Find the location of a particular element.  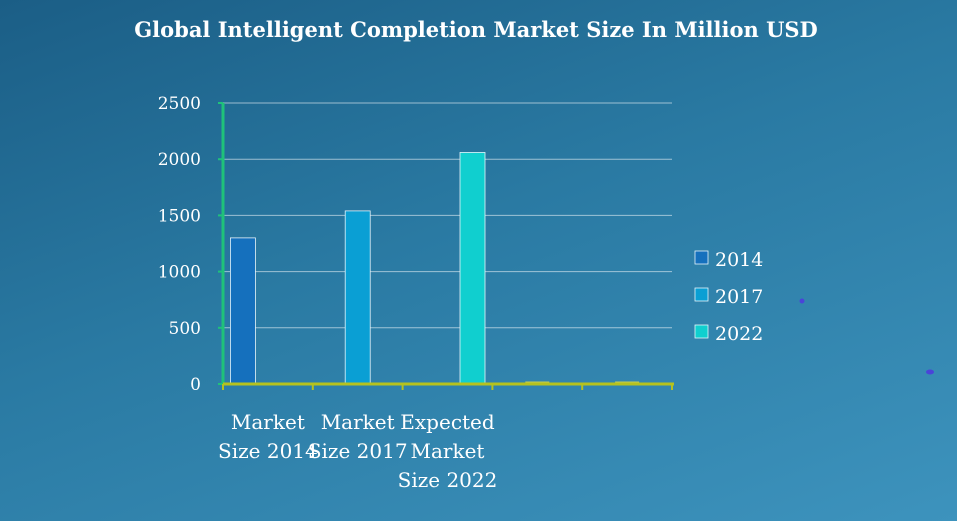

bar-2014 is located at coordinates (242, 311).